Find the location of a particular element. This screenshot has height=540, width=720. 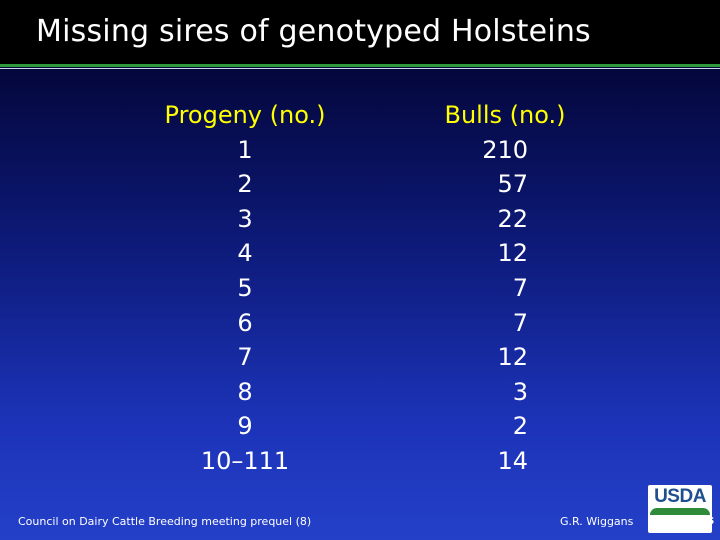

progeny-value: 4 is located at coordinates (245, 253).